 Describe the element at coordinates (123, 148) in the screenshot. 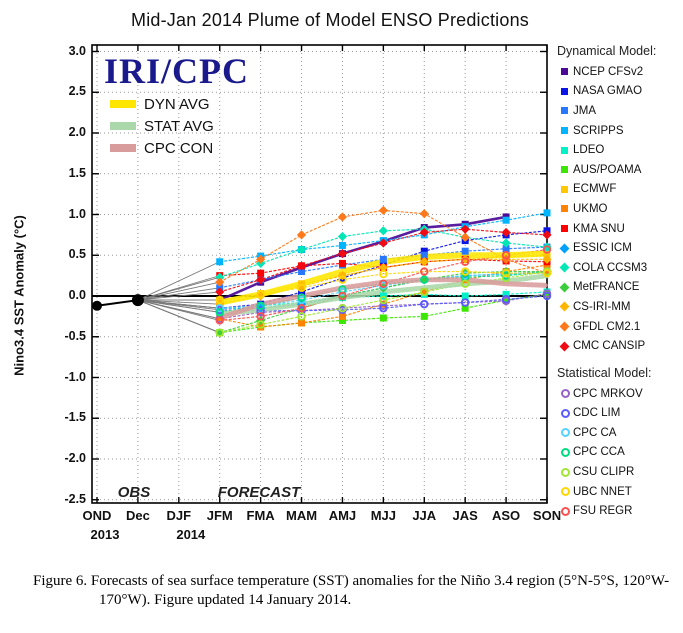

I see `cpc-con-swatch` at that location.